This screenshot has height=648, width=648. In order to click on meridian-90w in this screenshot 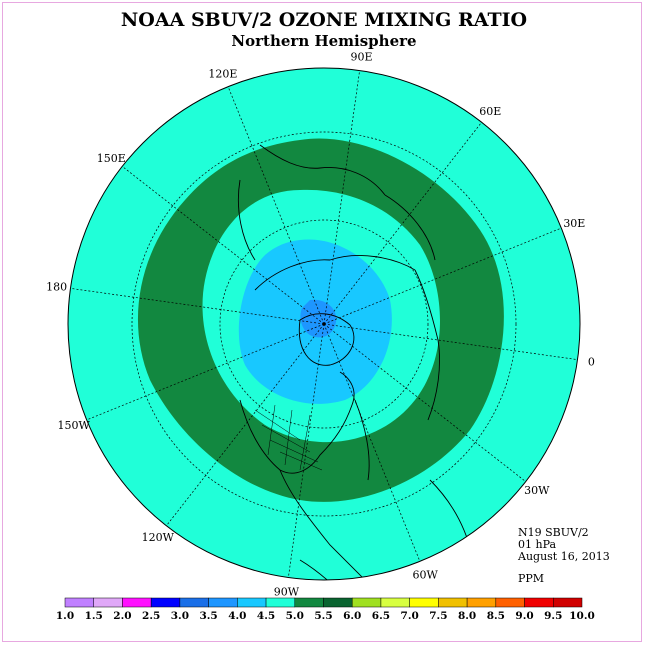, I will do `click(306, 450)`.